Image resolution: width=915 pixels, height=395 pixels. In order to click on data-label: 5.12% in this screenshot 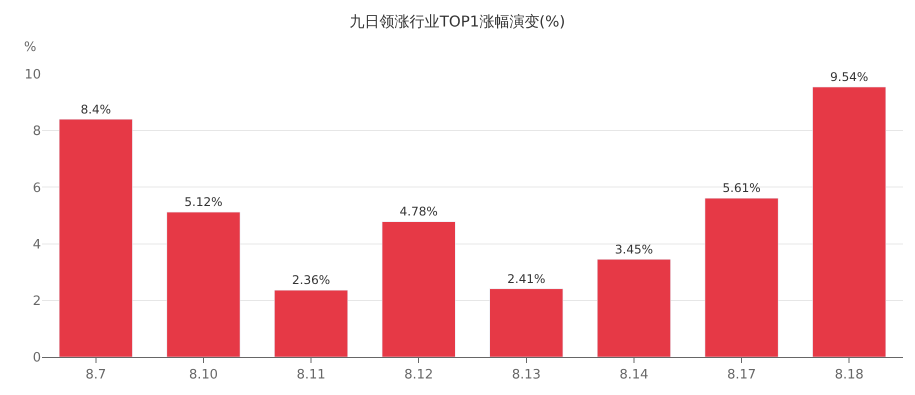, I will do `click(203, 202)`.